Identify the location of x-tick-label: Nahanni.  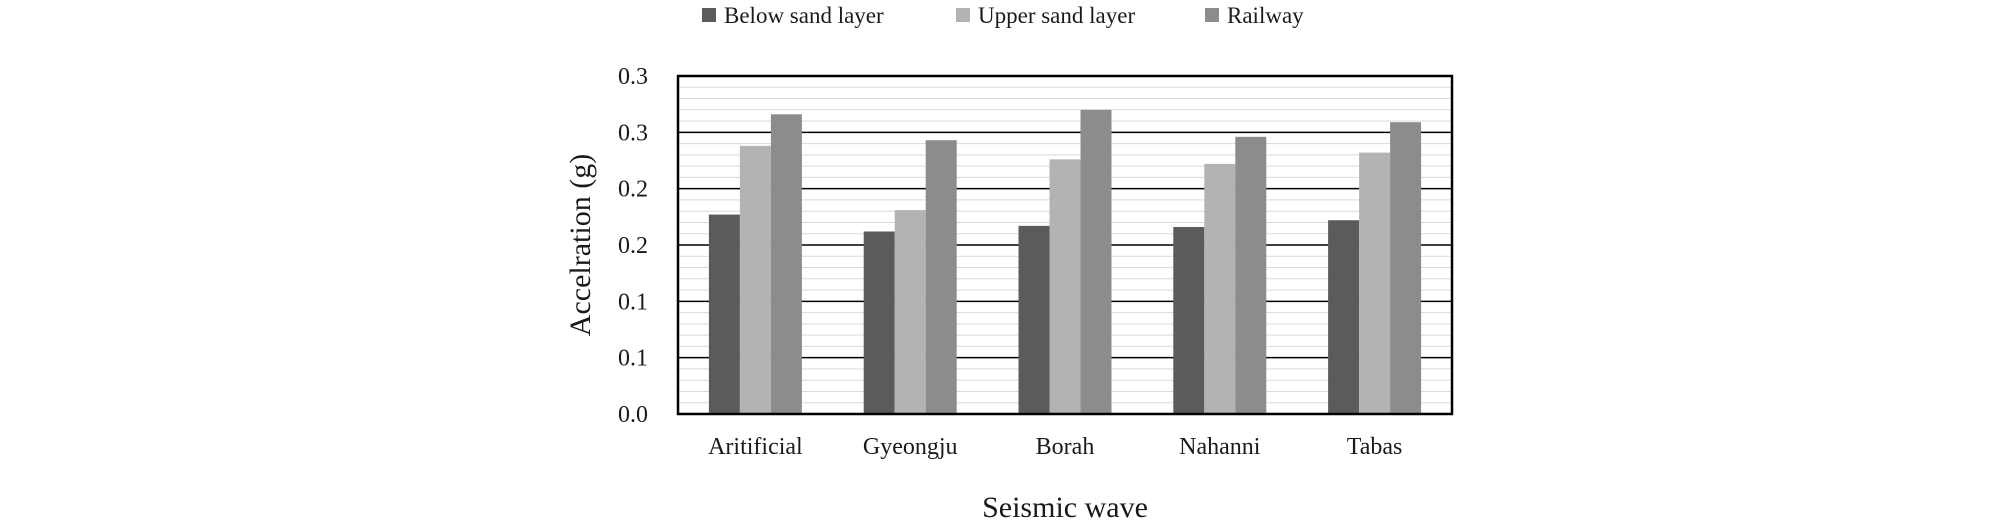
(1220, 447).